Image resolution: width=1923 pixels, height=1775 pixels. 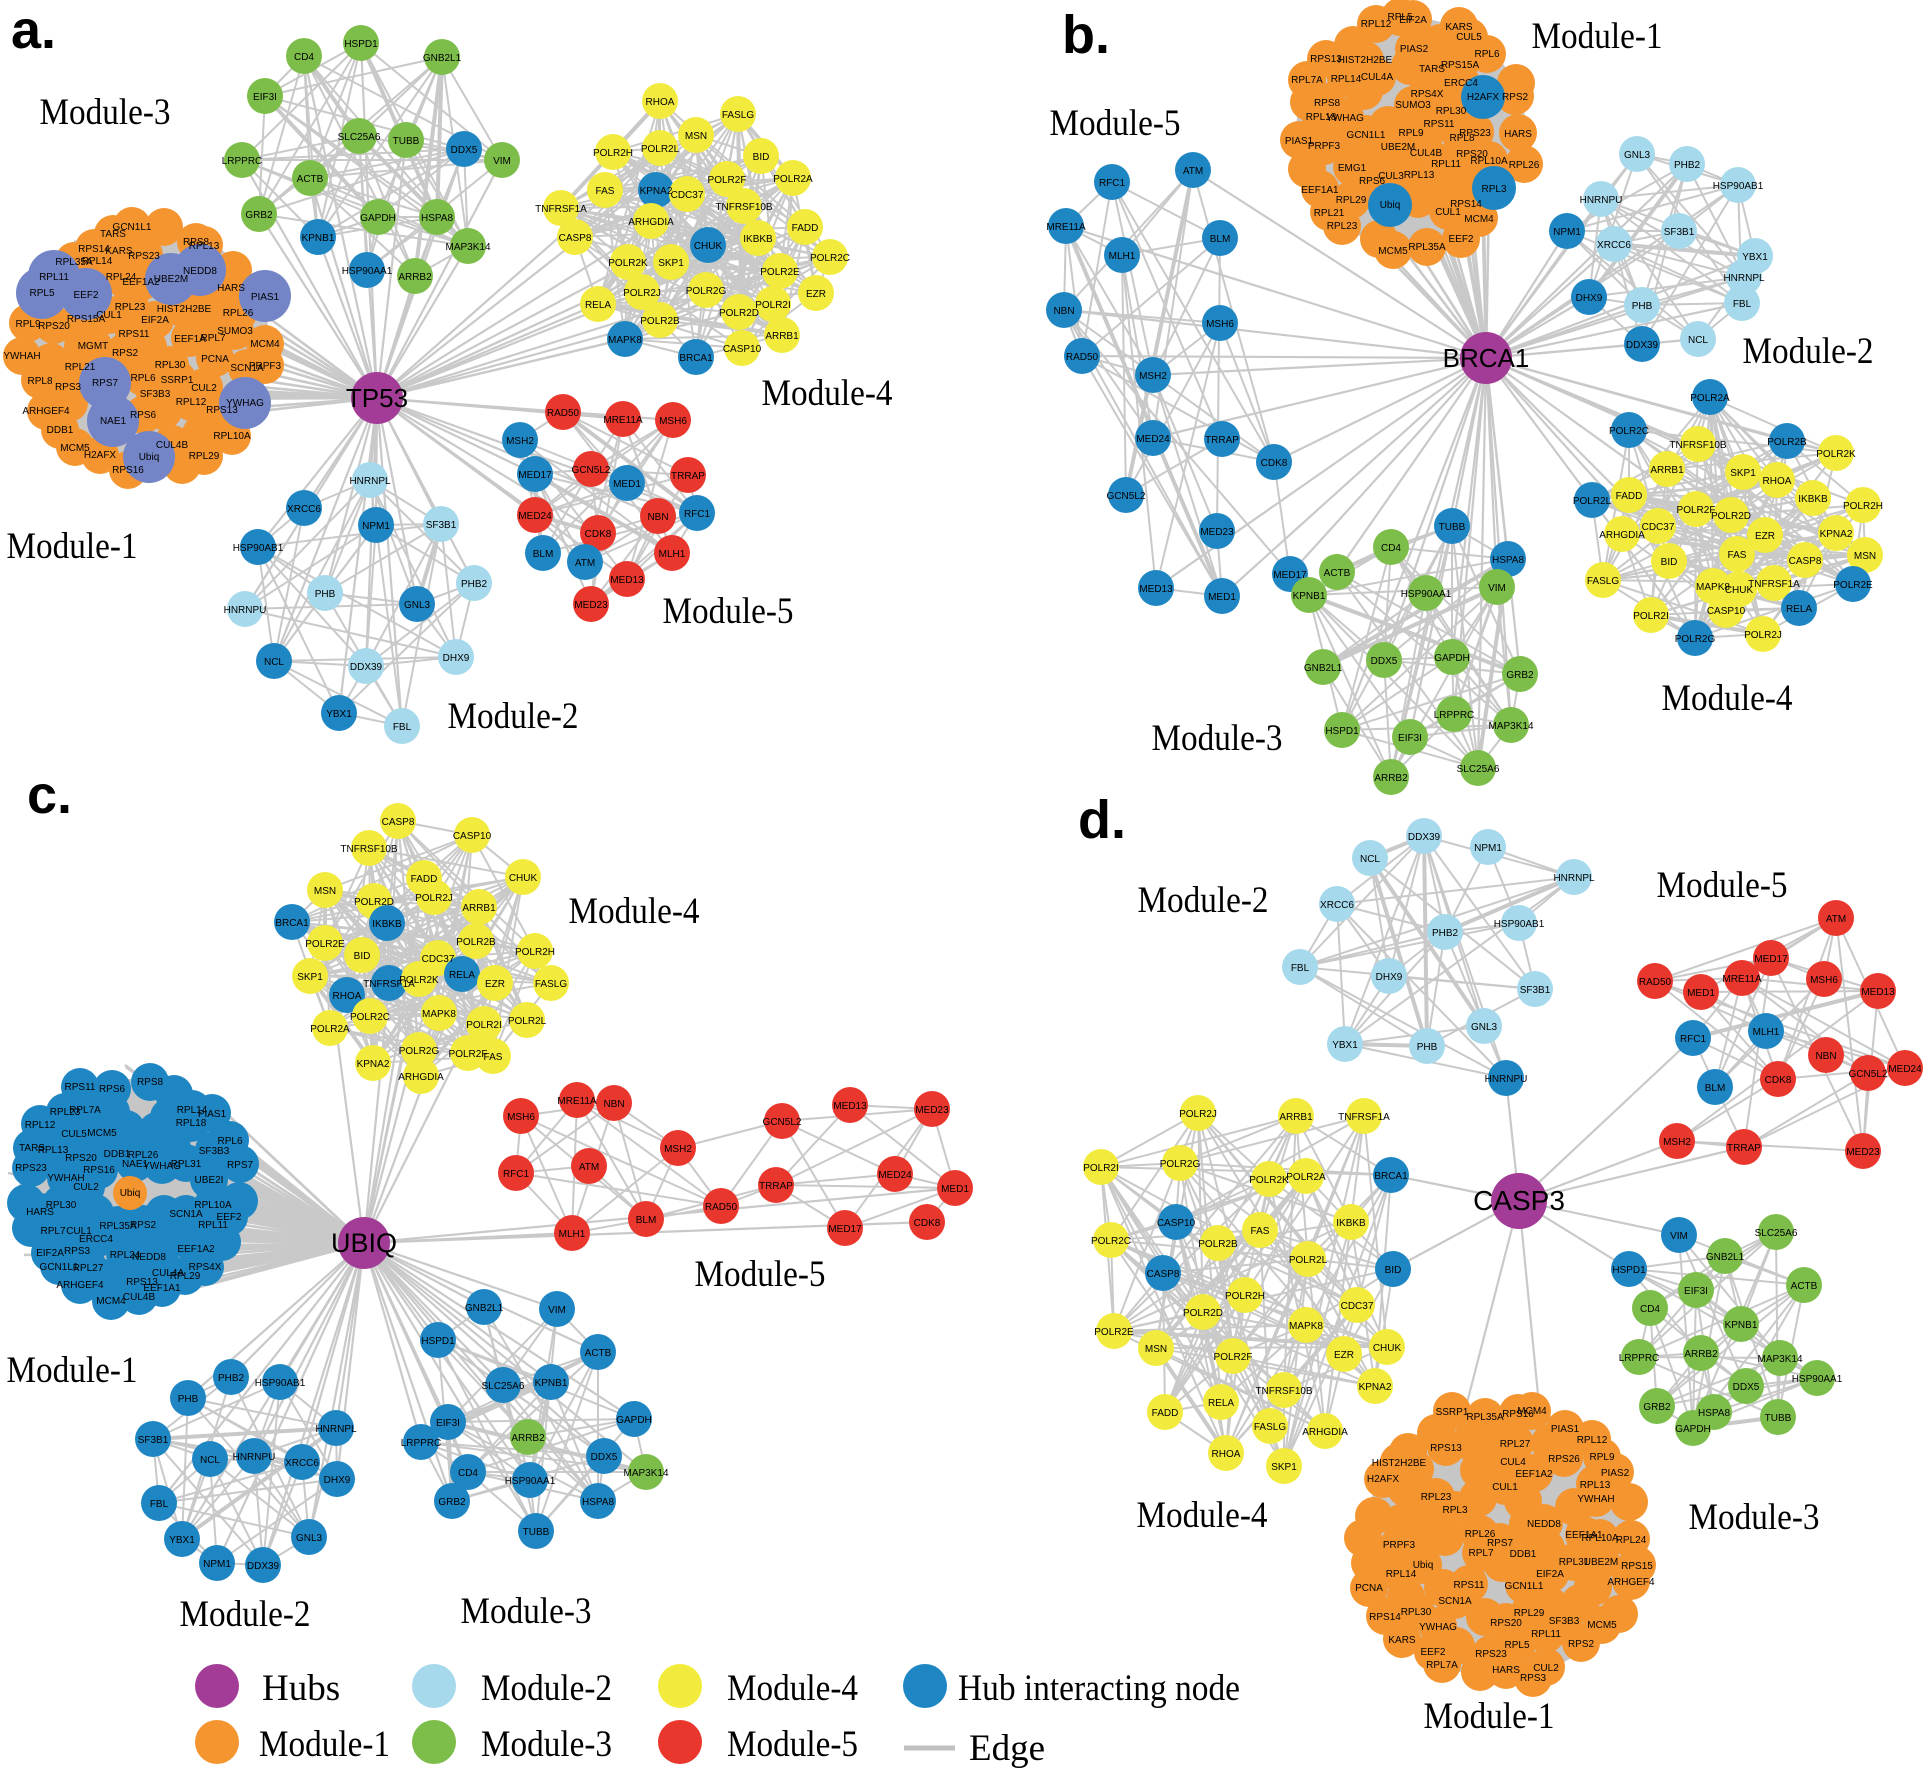 I want to click on svg-text: POLR2C, so click(x=1111, y=1241).